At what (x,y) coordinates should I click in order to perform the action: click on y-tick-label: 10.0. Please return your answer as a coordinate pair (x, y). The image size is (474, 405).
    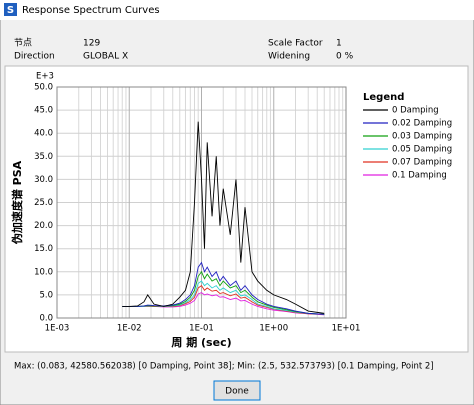
    Looking at the image, I should click on (43, 272).